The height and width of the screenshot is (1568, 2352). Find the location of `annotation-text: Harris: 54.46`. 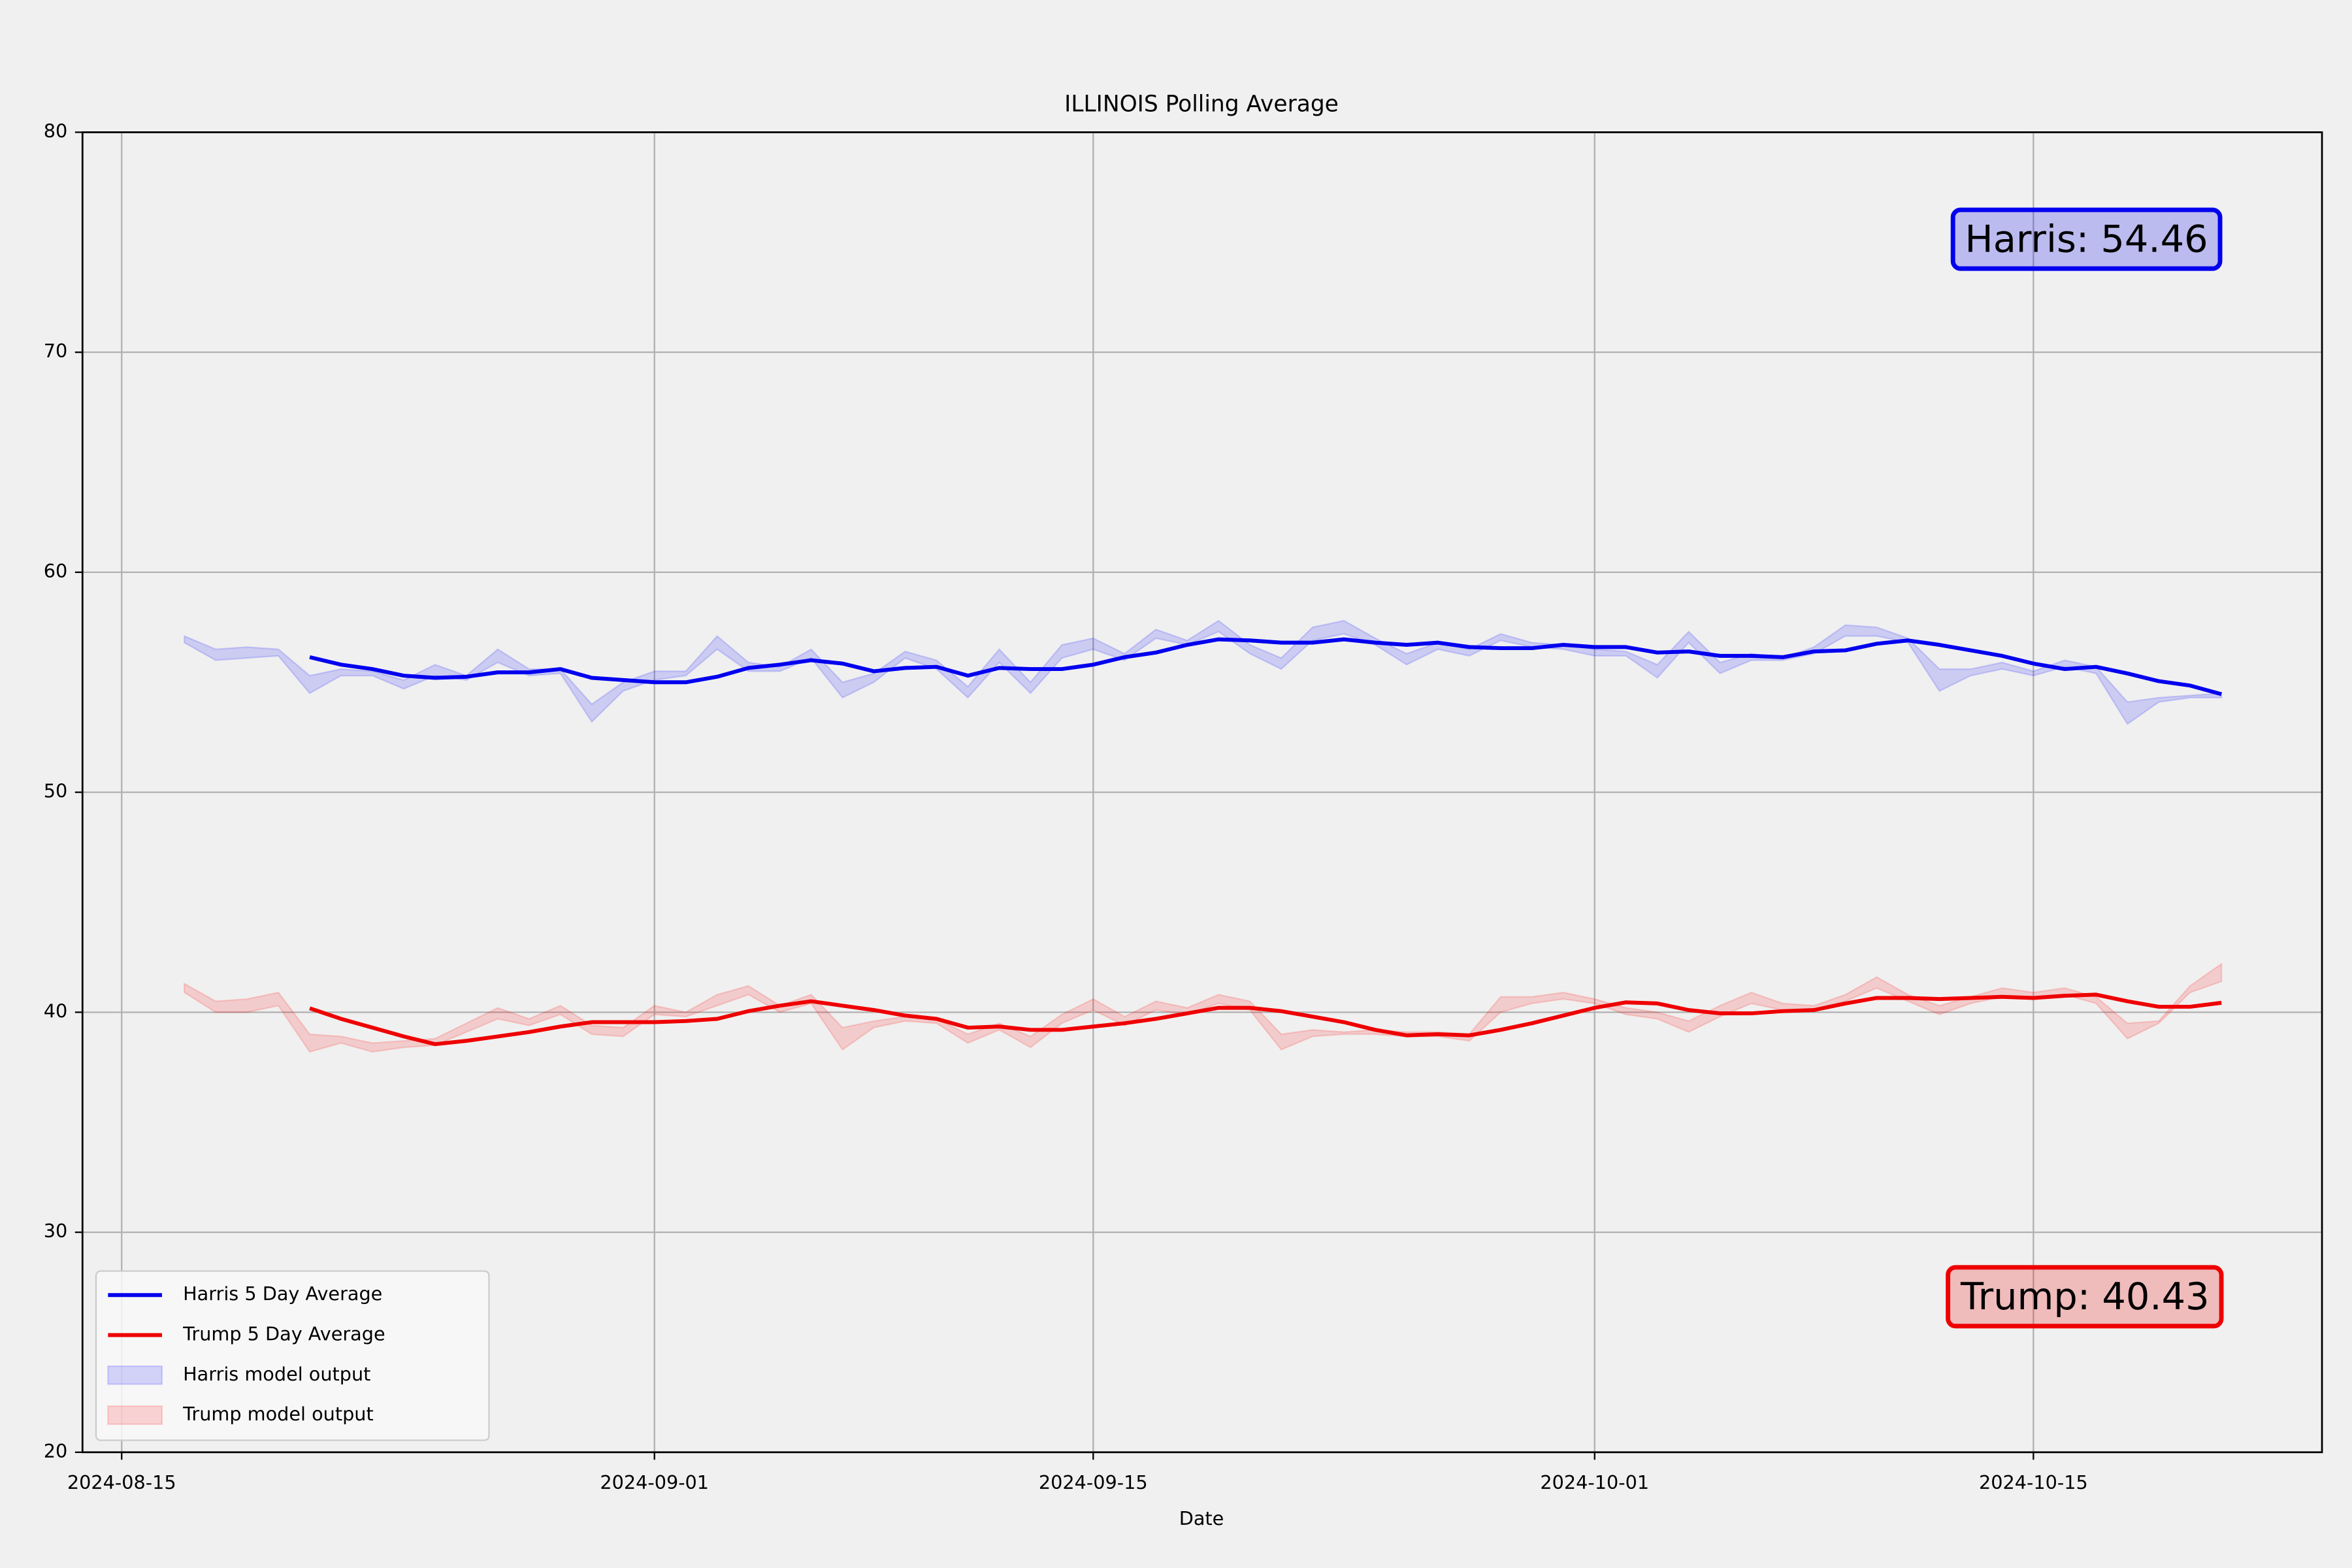

annotation-text: Harris: 54.46 is located at coordinates (2086, 239).